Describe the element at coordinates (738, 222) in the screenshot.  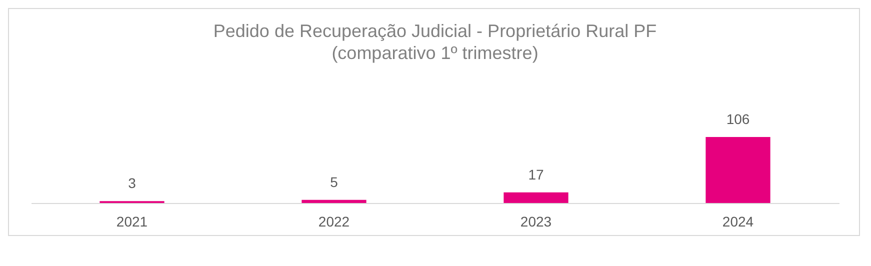
I see `x-tick-label: 2024` at that location.